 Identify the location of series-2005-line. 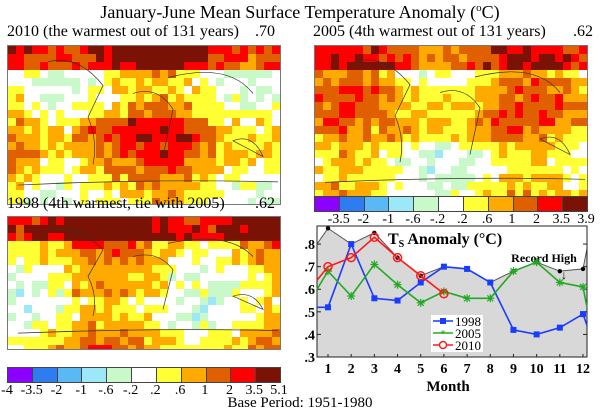
(452, 284).